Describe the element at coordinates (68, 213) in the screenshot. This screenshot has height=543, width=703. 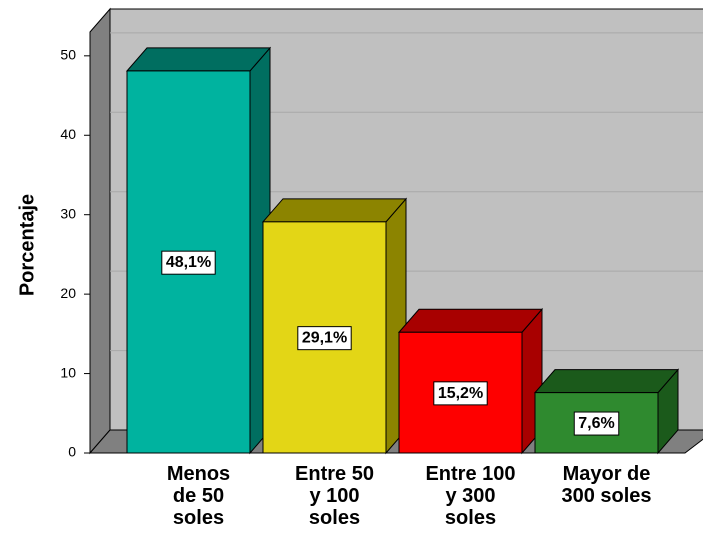
I see `y-tick-label: 30` at that location.